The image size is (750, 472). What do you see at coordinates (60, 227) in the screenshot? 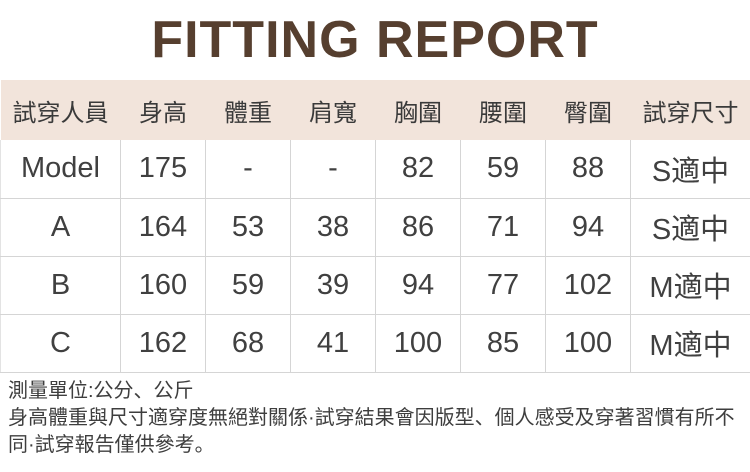
I see `table-cell: A` at bounding box center [60, 227].